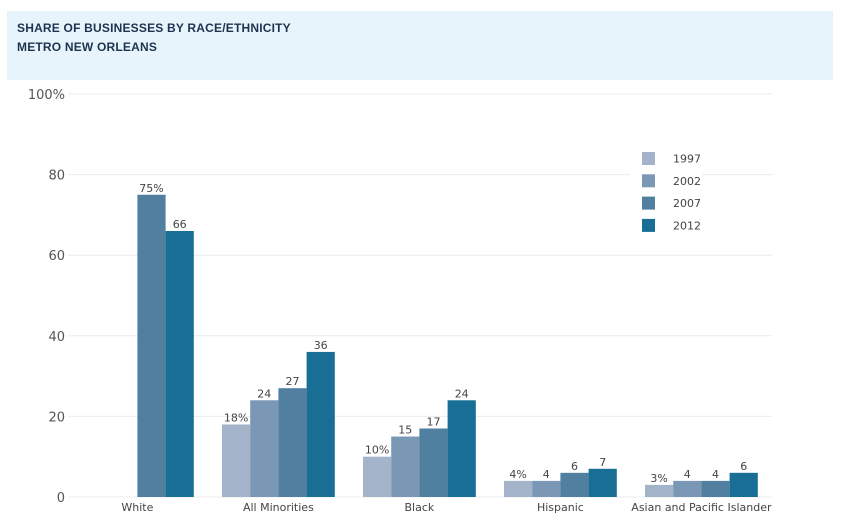 This screenshot has height=526, width=842. What do you see at coordinates (46, 297) in the screenshot?
I see `y-axis-ticks: 0 20 40 60 80 100%` at bounding box center [46, 297].